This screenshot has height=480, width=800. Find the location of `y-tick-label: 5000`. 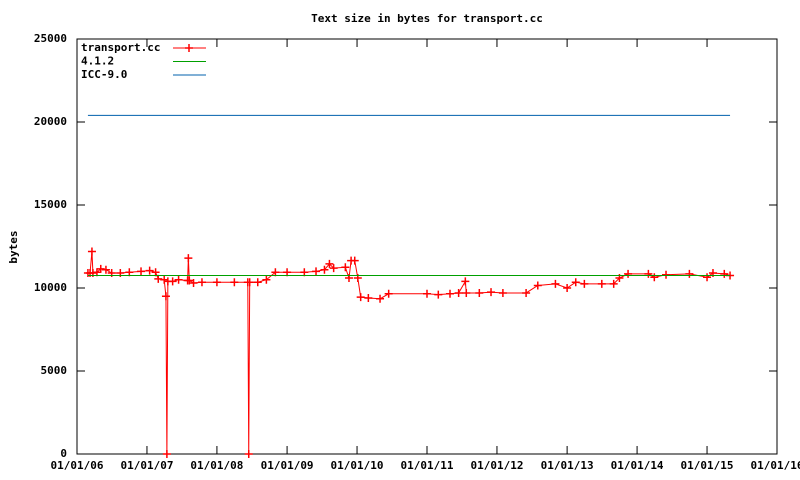

y-tick-label: 5000 is located at coordinates (54, 370).